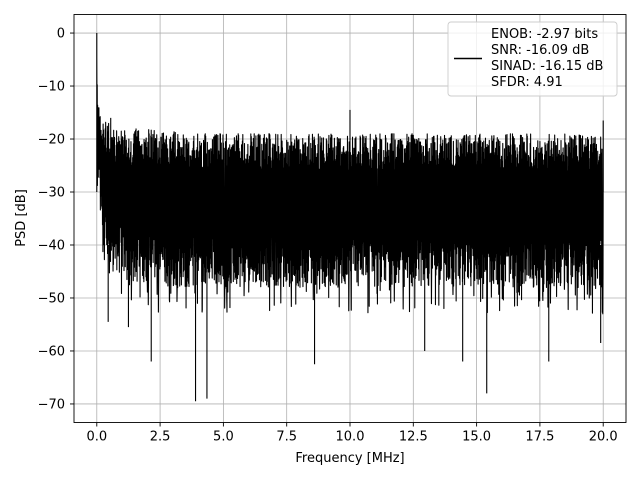 The image size is (640, 480). I want to click on y-tick-label: −60, so click(51, 351).